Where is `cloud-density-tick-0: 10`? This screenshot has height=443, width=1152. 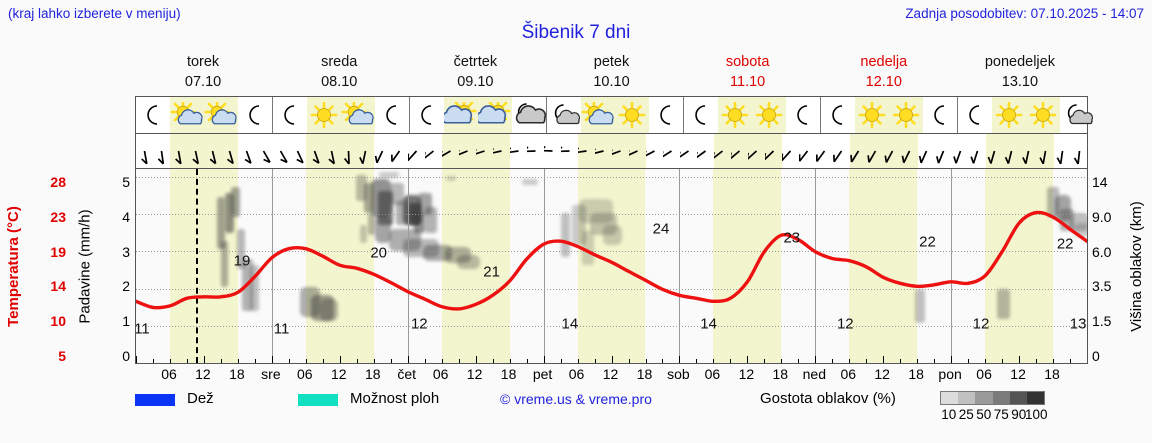
cloud-density-tick-0: 10 is located at coordinates (949, 414).